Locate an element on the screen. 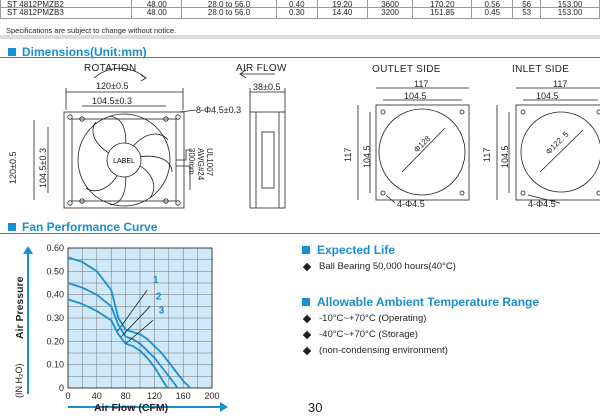 This screenshot has width=600, height=420. list-item: -10°C~+70°C (Operating) is located at coordinates (364, 318).